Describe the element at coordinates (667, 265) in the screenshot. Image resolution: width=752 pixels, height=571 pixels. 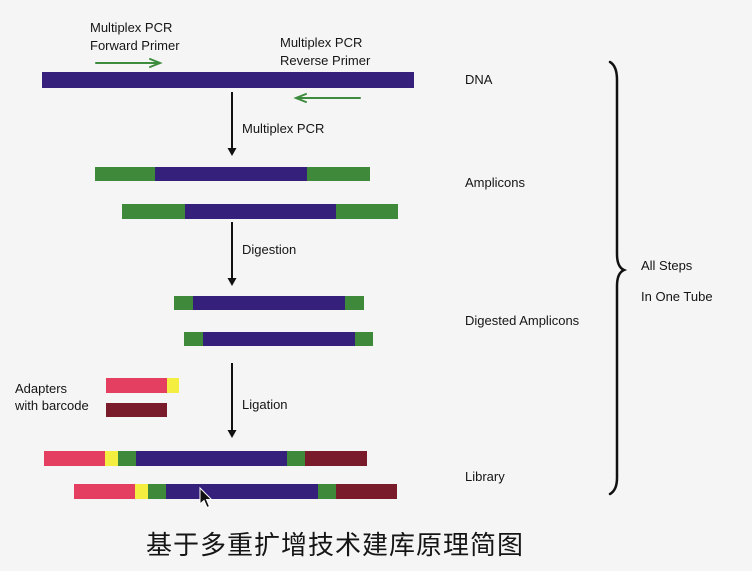
I see `brace-label-line1: All Steps` at that location.